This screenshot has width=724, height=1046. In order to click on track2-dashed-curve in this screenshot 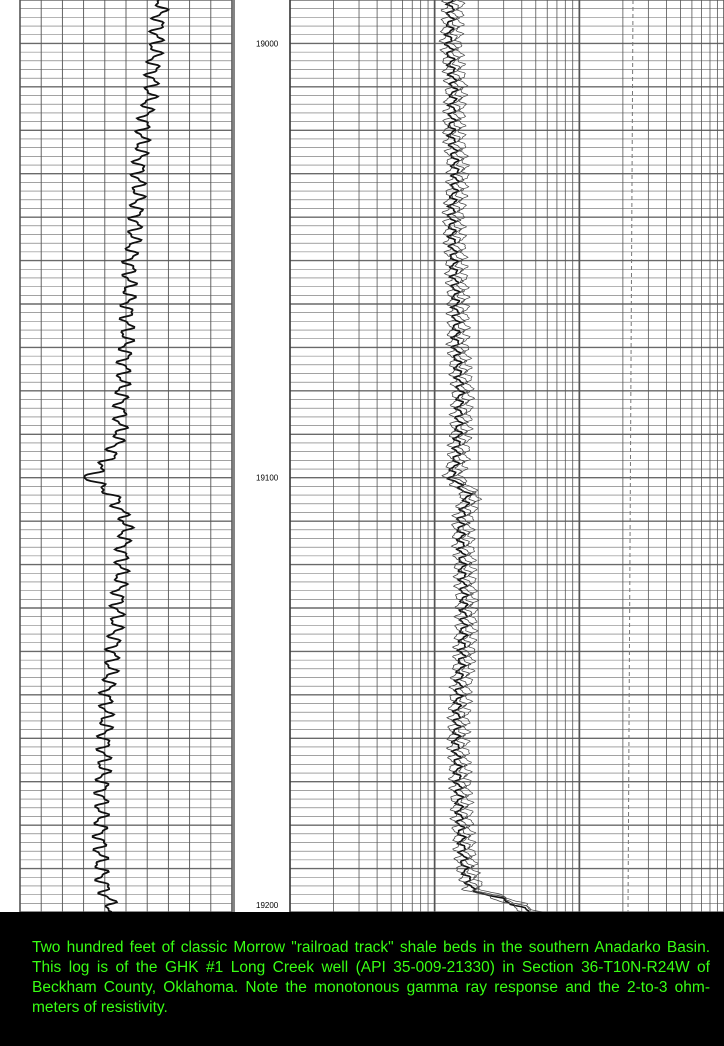, I will do `click(630, 456)`.